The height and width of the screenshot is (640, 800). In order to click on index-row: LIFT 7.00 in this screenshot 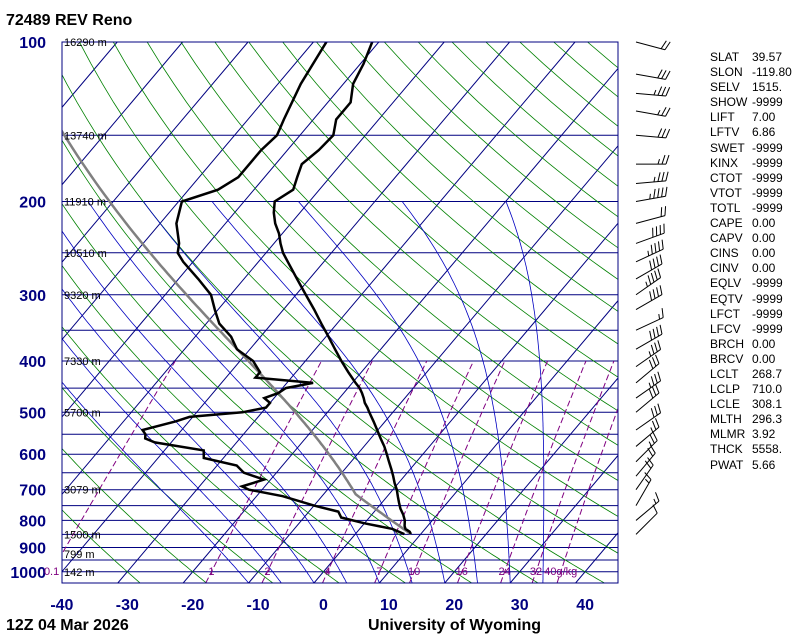, I will do `click(754, 117)`.